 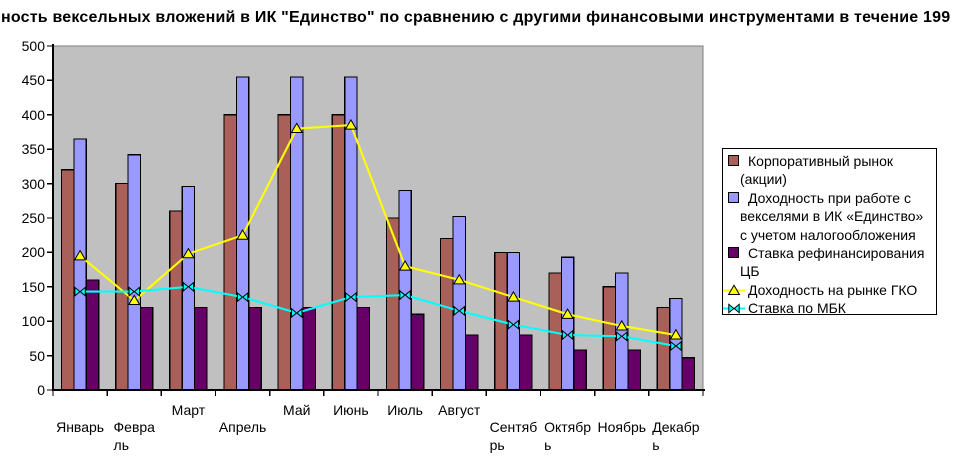 I want to click on x-axis-label-Март: Март, so click(x=188, y=410).